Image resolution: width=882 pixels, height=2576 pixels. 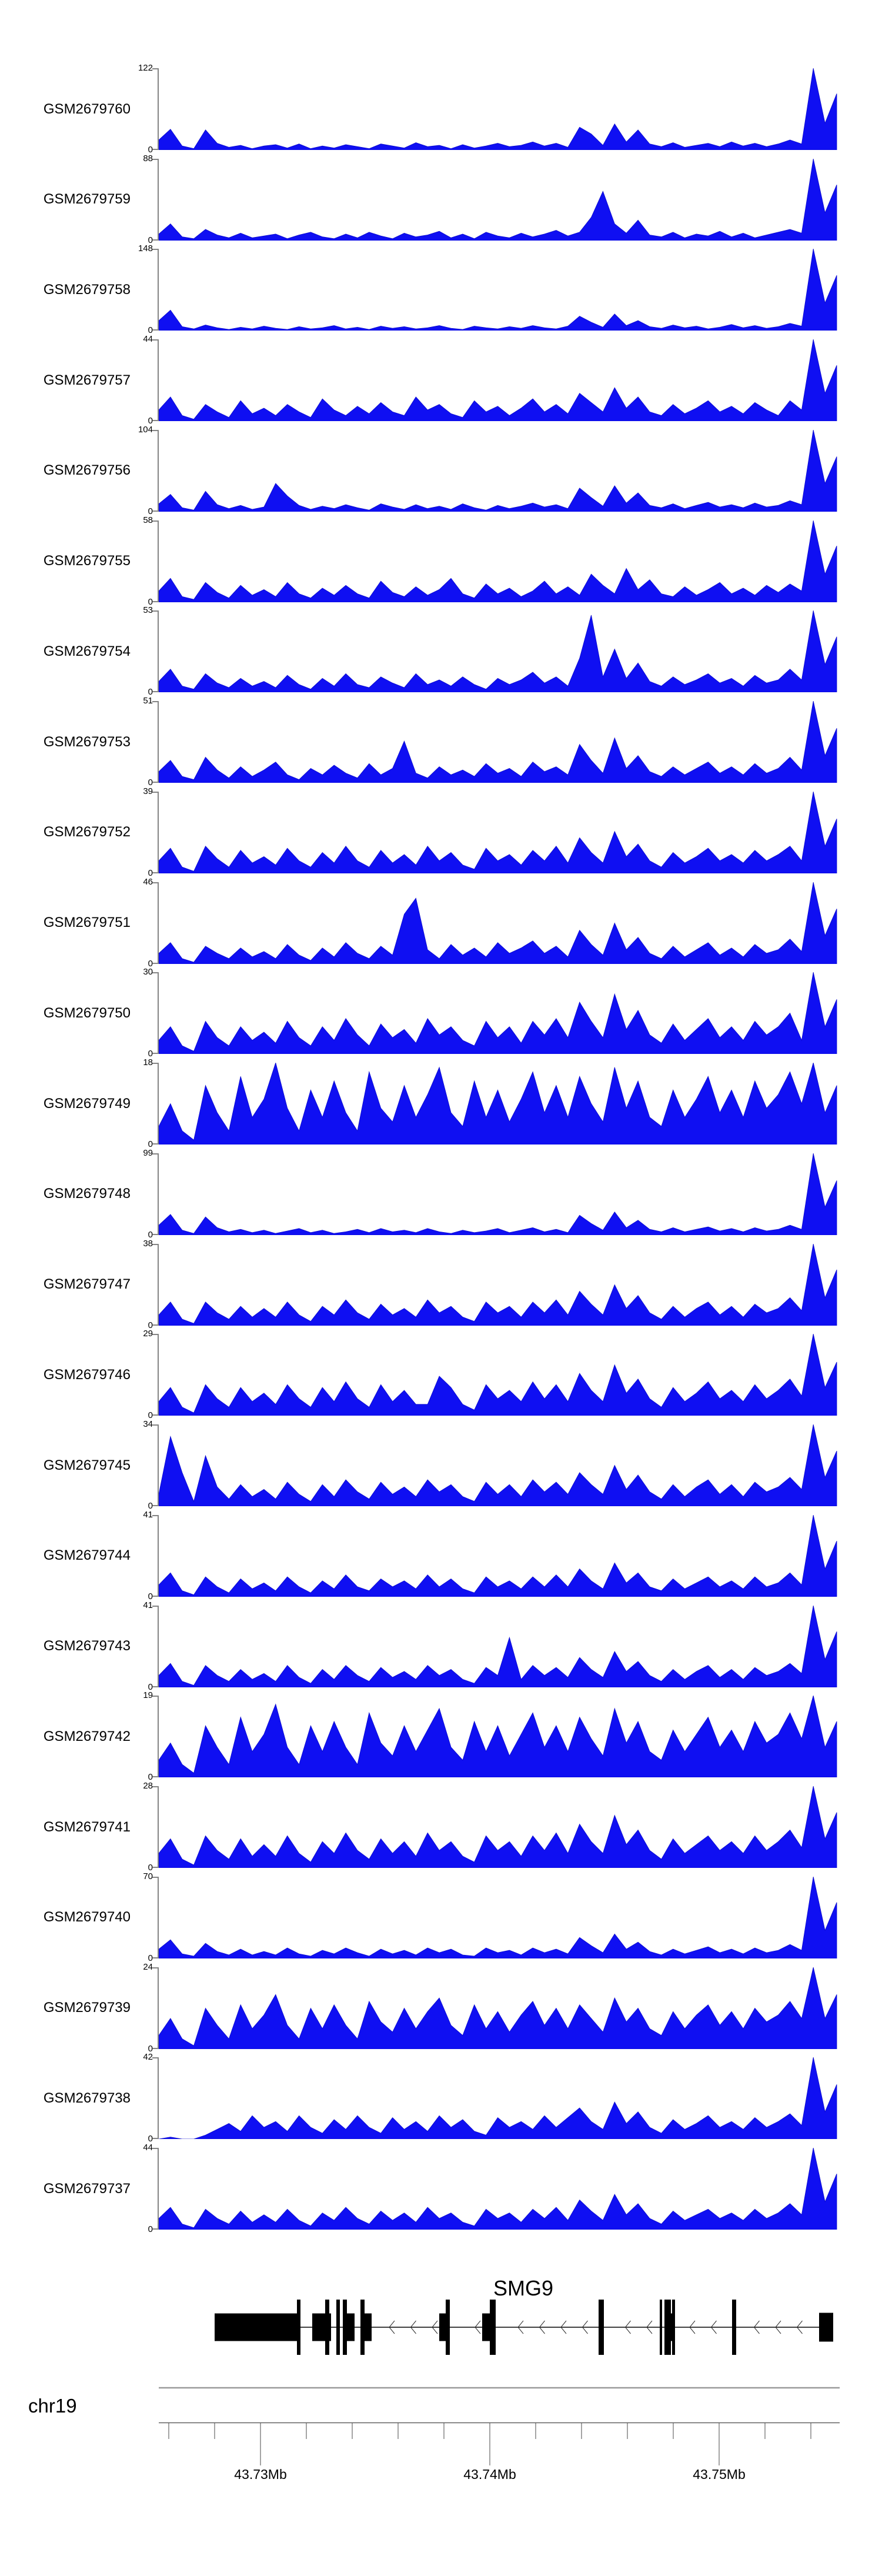 What do you see at coordinates (87, 1284) in the screenshot?
I see `track-label: GSM2679747` at bounding box center [87, 1284].